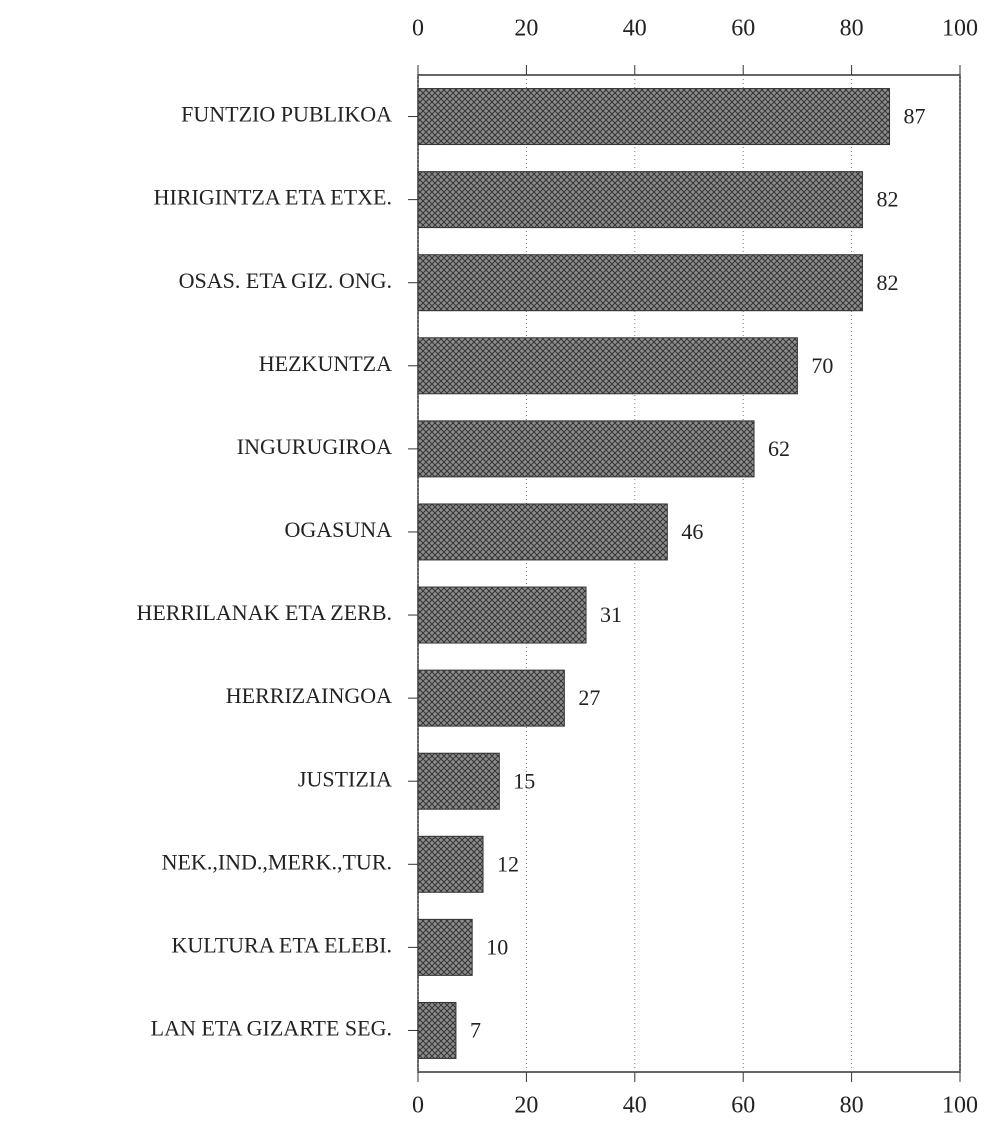  I want to click on y-tick-label: LAN ETA GIZARTE SEG., so click(271, 1028).